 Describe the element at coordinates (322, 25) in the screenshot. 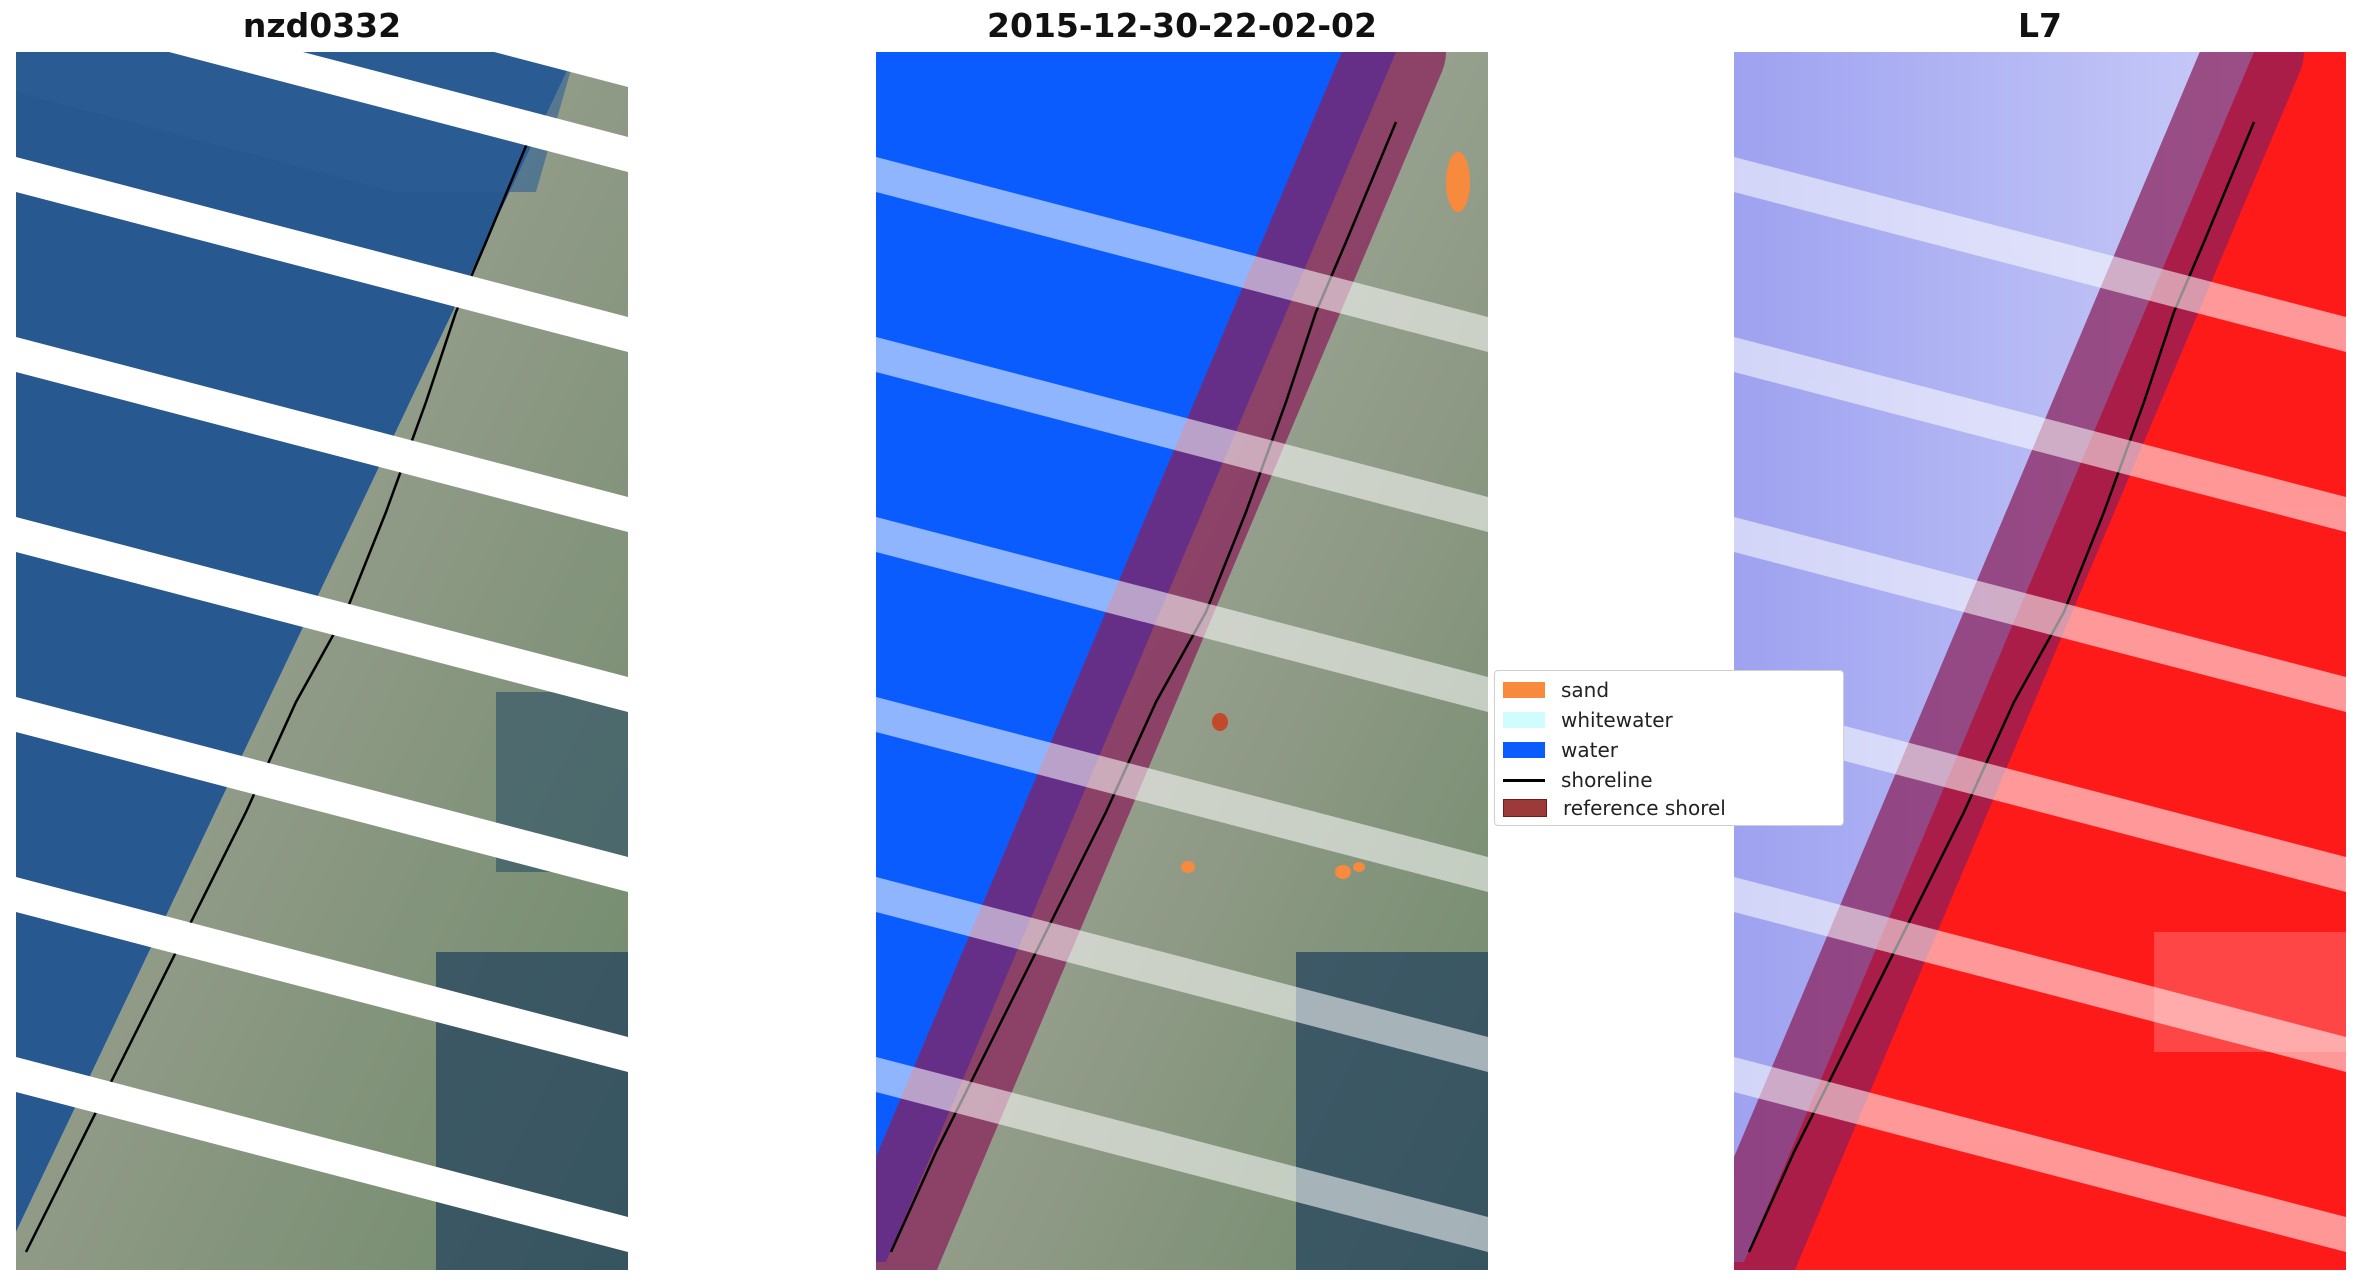

I see `panel-title-rgb: nzd0332` at that location.